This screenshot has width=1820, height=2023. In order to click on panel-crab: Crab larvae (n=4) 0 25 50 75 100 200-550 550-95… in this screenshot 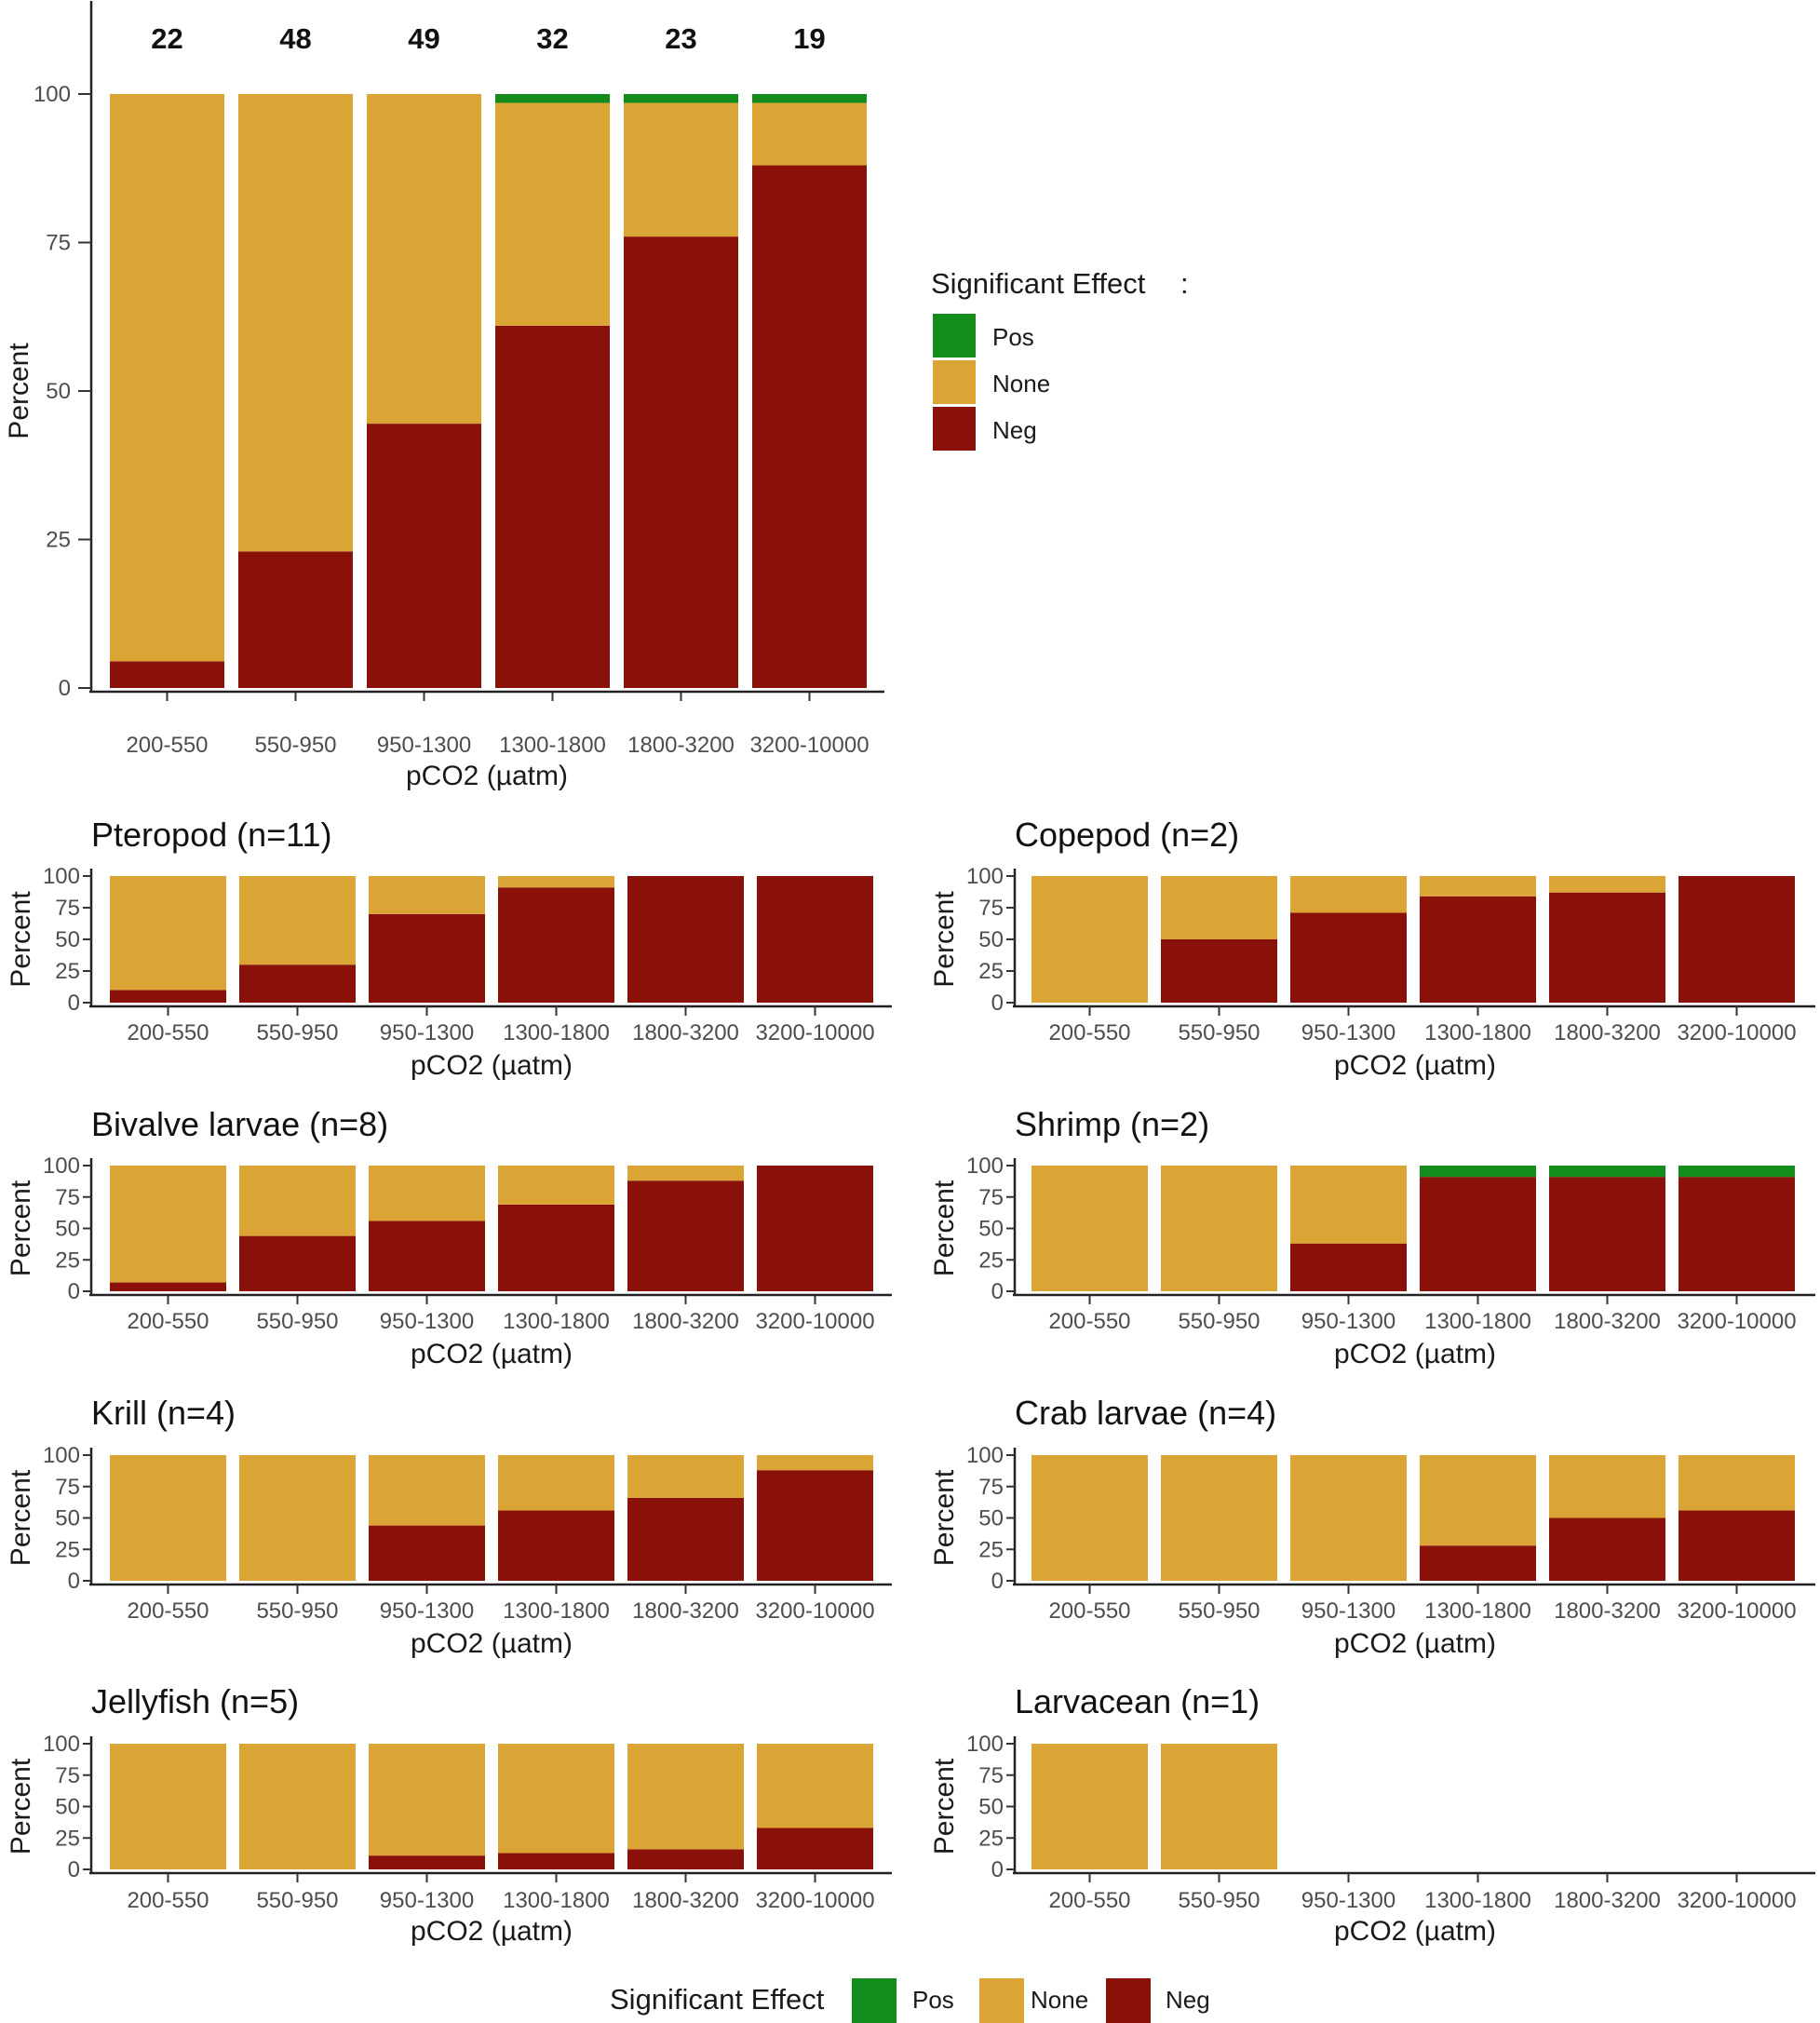, I will do `click(1372, 1526)`.